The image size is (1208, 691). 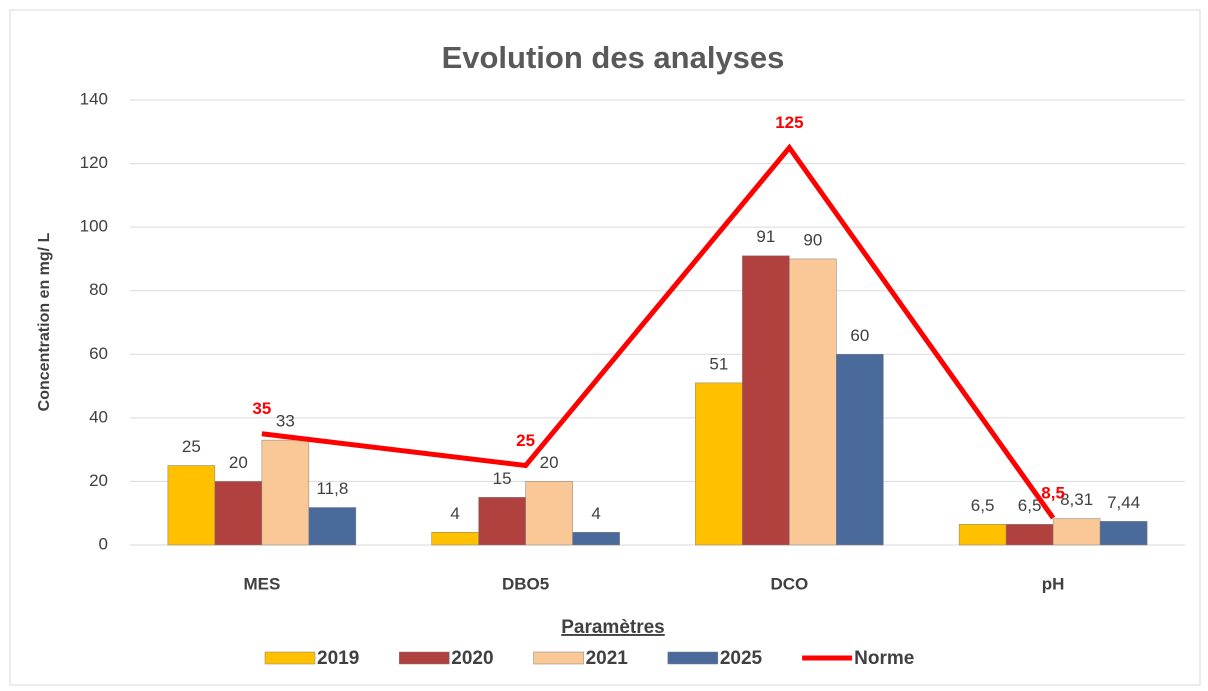 What do you see at coordinates (1053, 583) in the screenshot?
I see `x-tick-label: pH` at bounding box center [1053, 583].